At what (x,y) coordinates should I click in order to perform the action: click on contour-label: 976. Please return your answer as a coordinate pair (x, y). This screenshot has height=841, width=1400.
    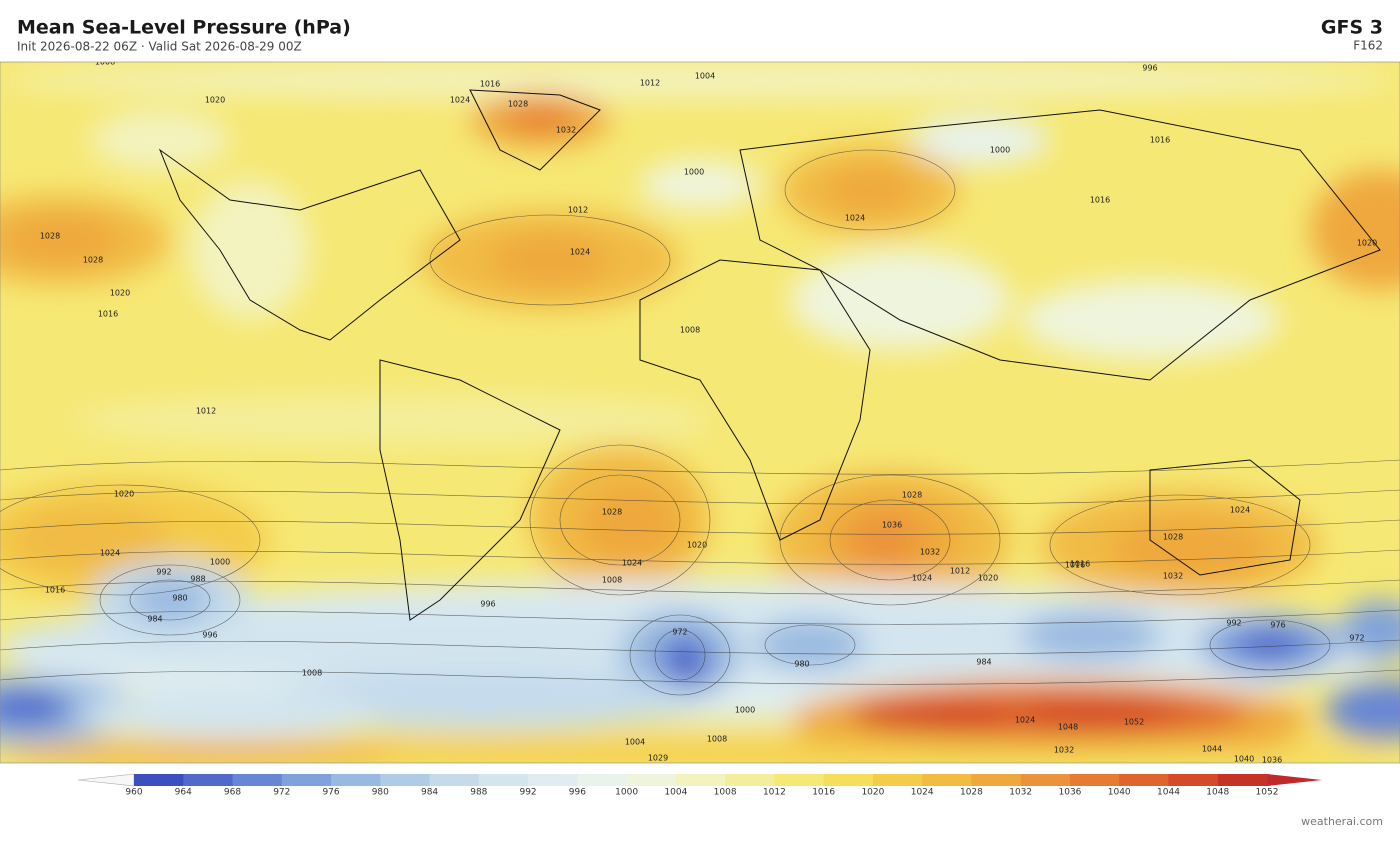
    Looking at the image, I should click on (1277, 625).